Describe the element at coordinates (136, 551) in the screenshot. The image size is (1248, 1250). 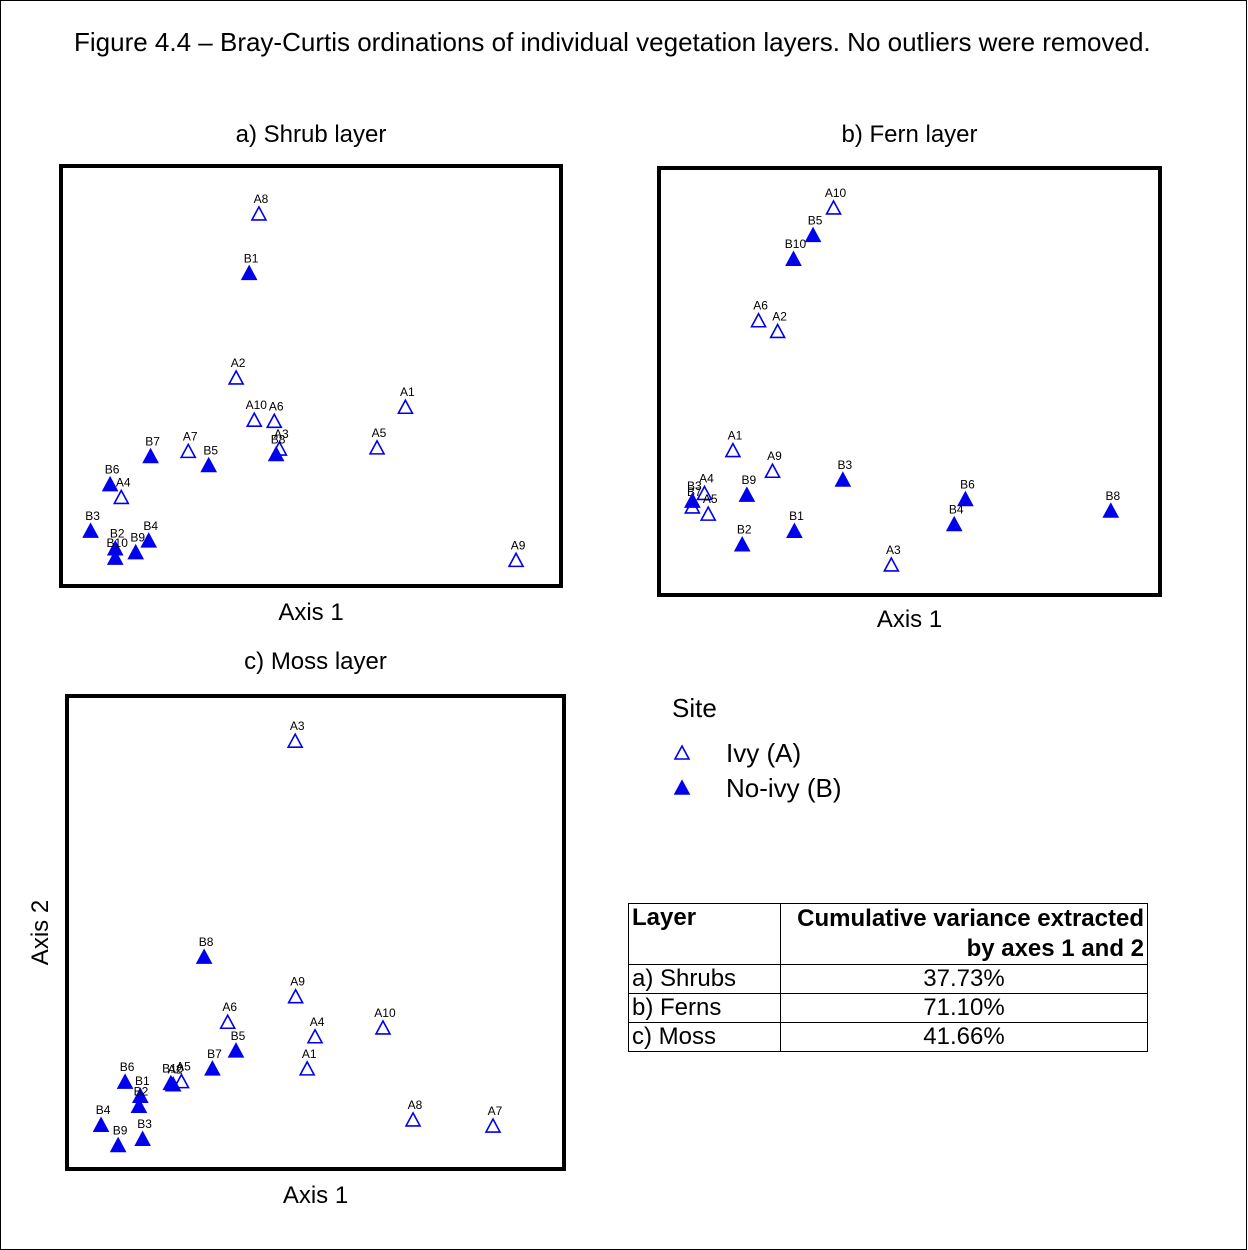
I see `point-b9` at that location.